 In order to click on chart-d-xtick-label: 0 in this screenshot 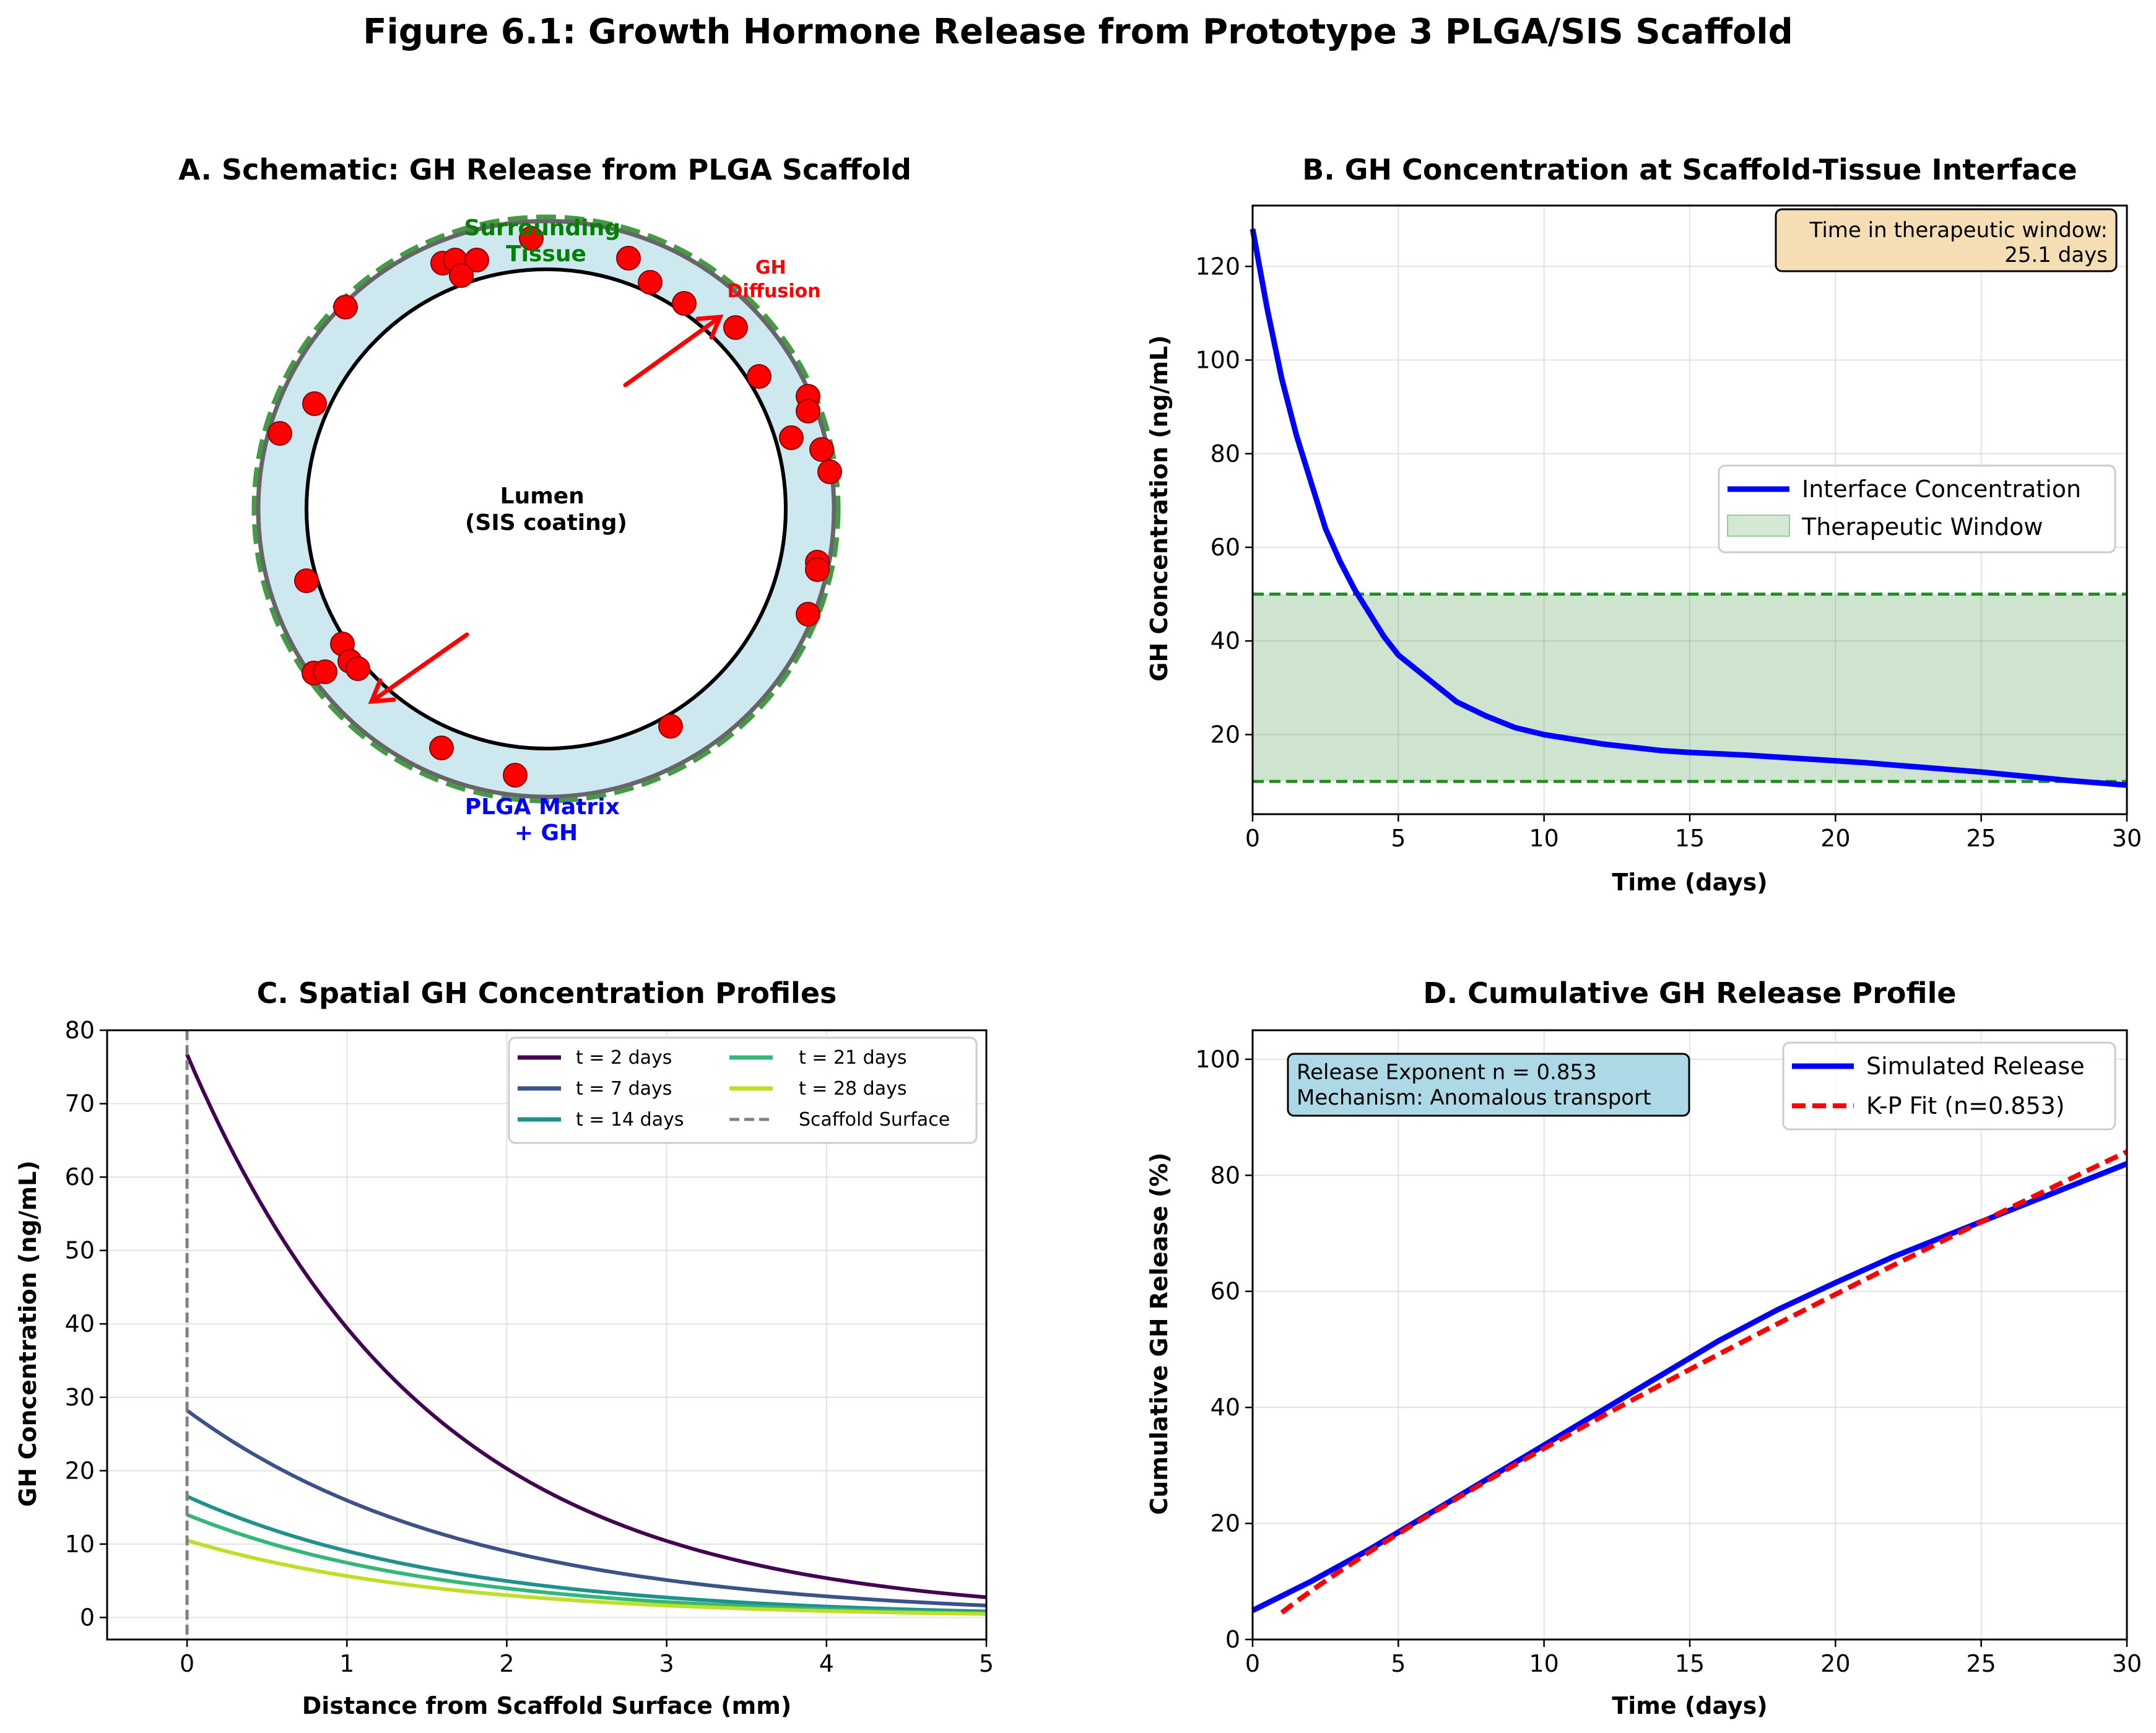, I will do `click(1252, 1663)`.